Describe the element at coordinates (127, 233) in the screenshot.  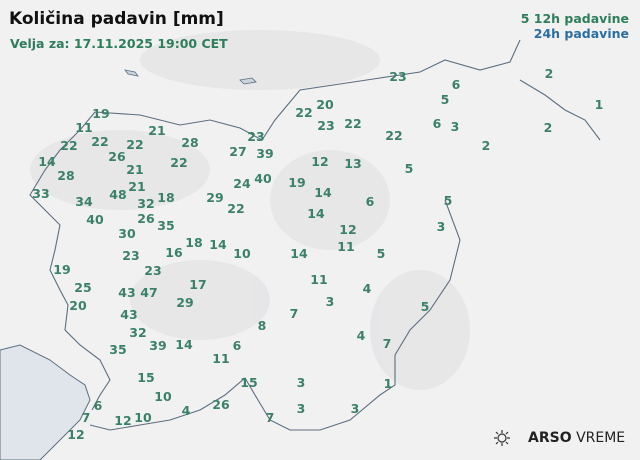
I see `station-value: 30` at that location.